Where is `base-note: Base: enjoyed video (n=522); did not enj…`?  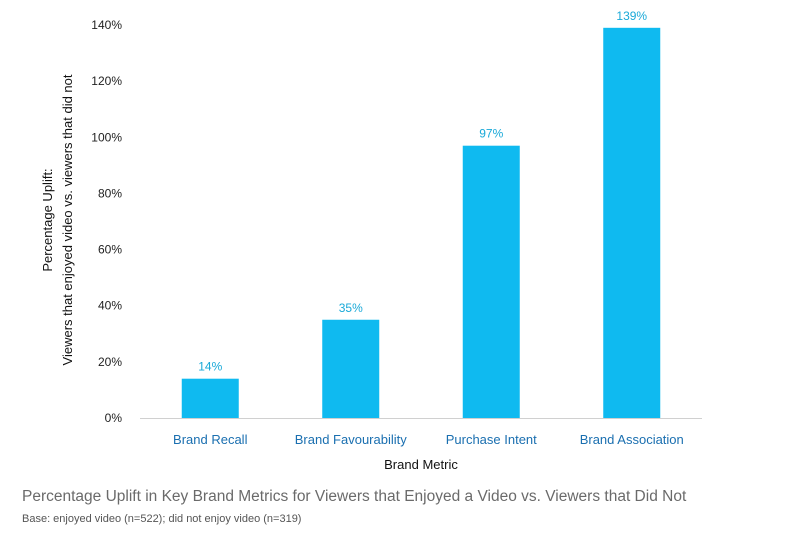 base-note: Base: enjoyed video (n=522); did not enj… is located at coordinates (162, 519).